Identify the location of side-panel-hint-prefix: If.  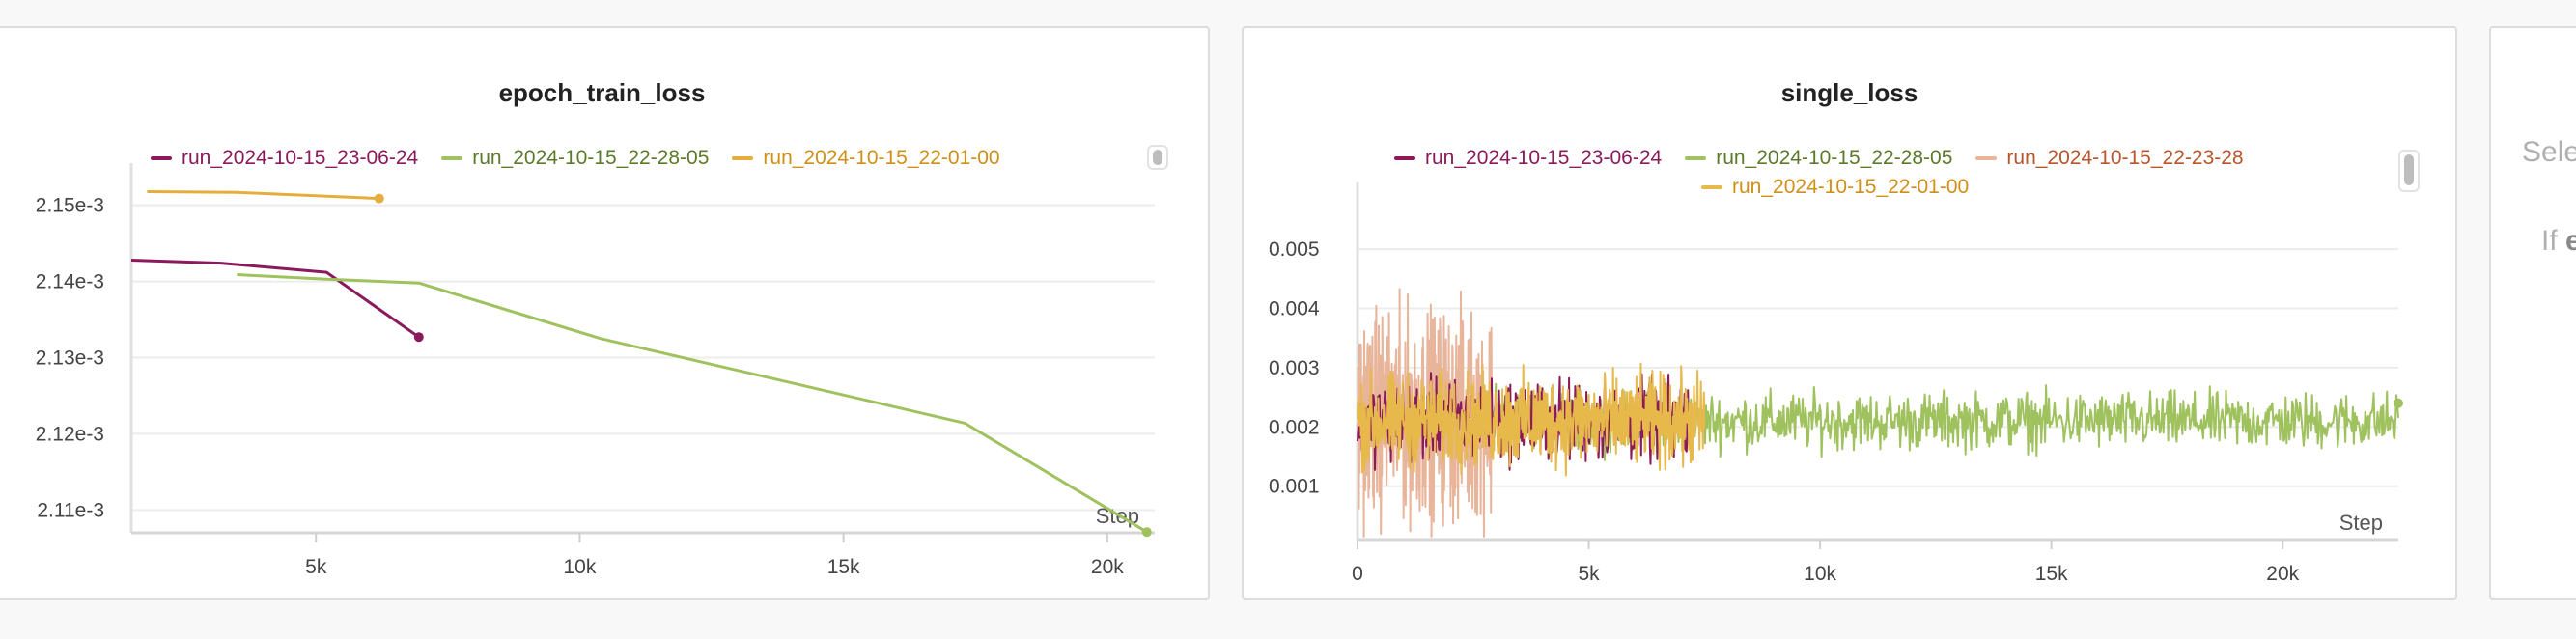
(2554, 241).